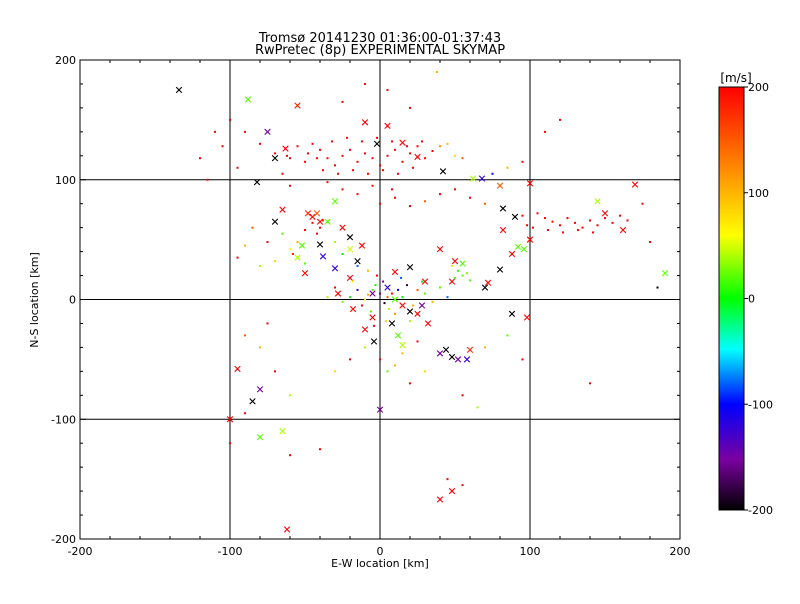 The image size is (800, 604). What do you see at coordinates (758, 193) in the screenshot?
I see `colorbar-tick-label: 100` at bounding box center [758, 193].